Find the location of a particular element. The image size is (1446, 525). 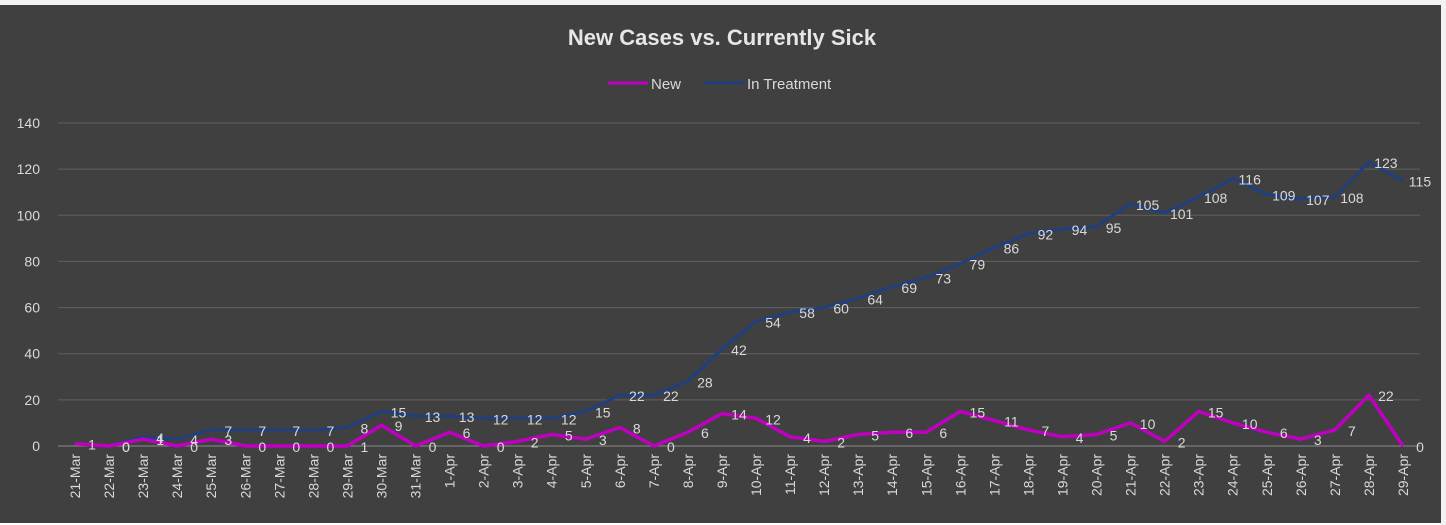

x-tick-label: 22-Apr is located at coordinates (1165, 475).